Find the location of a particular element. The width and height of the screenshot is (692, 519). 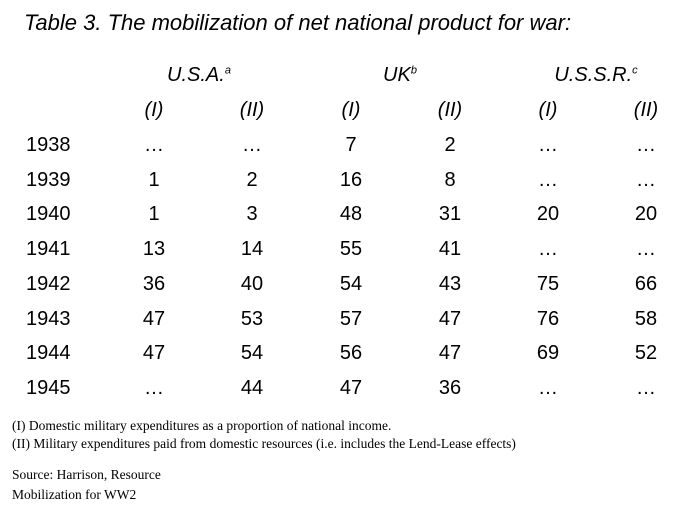

row-year: 1942 is located at coordinates (48, 283).